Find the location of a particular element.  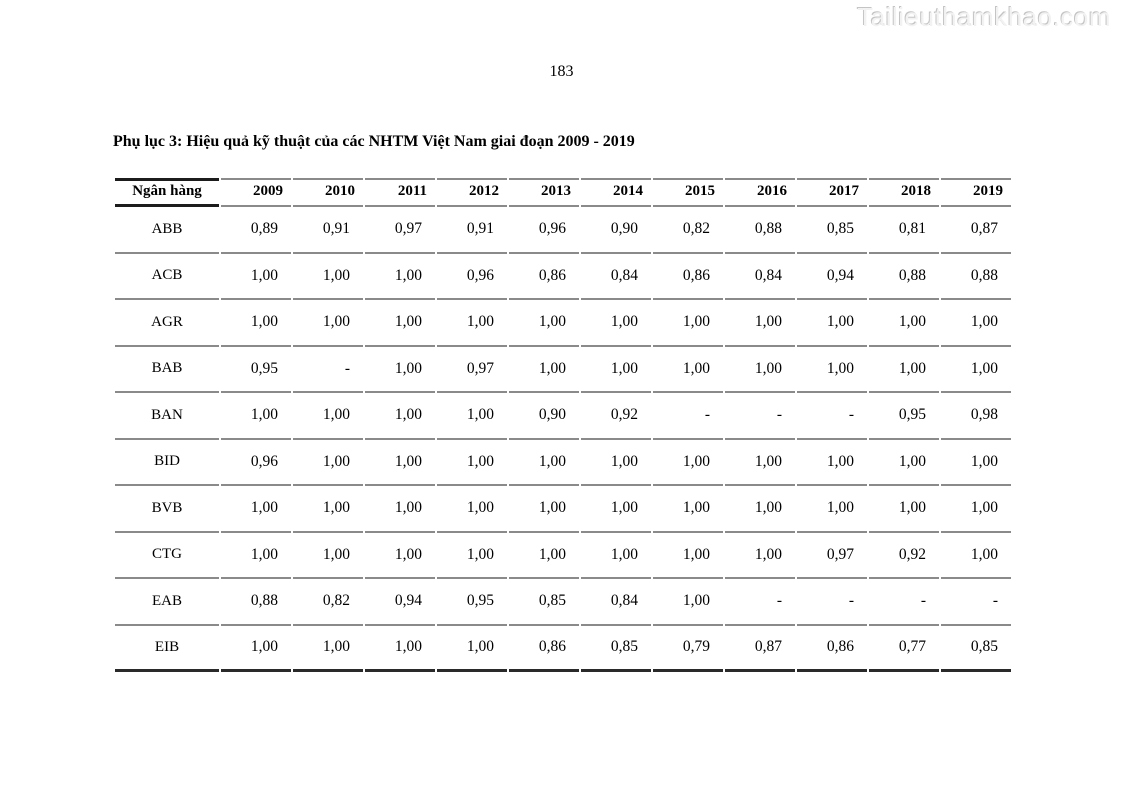

column-header-bank: Ngân hàng is located at coordinates (167, 192).